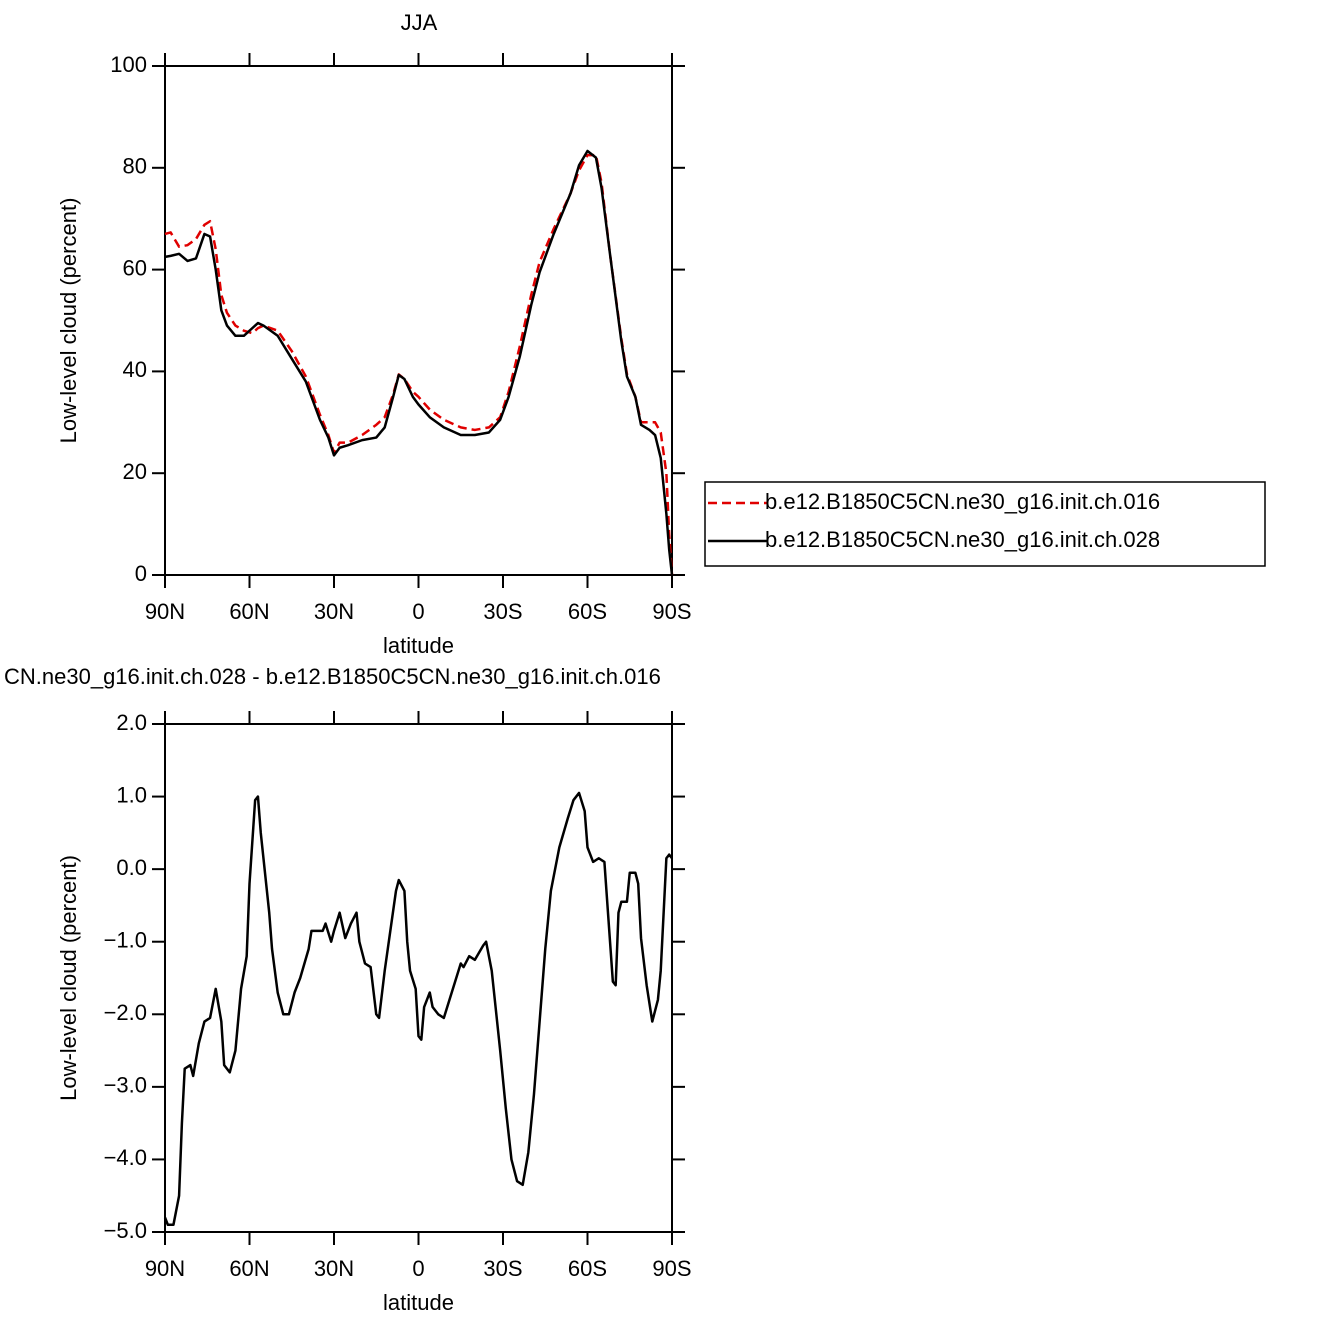  Describe the element at coordinates (141, 573) in the screenshot. I see `y-tick-label: 0` at that location.